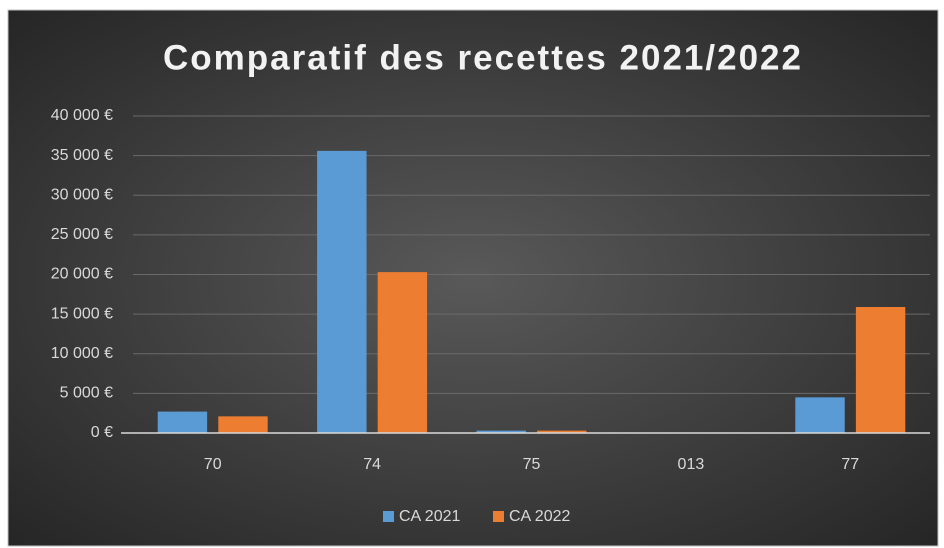 The image size is (944, 548). I want to click on y-tick-label: 35 000 €, so click(82, 155).